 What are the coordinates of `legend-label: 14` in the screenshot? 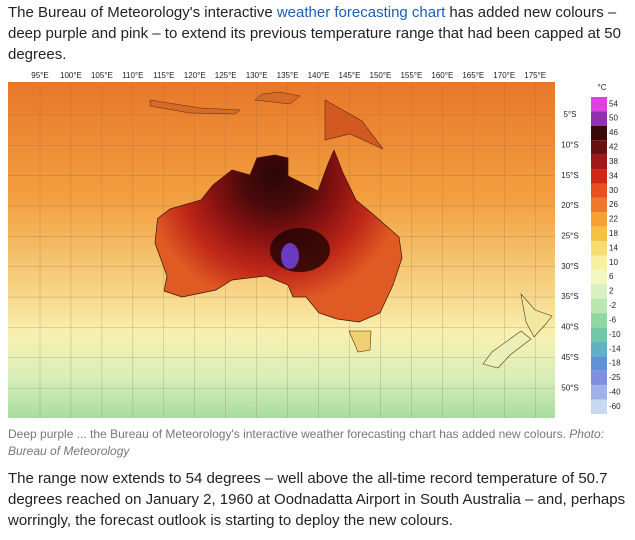 It's located at (613, 247).